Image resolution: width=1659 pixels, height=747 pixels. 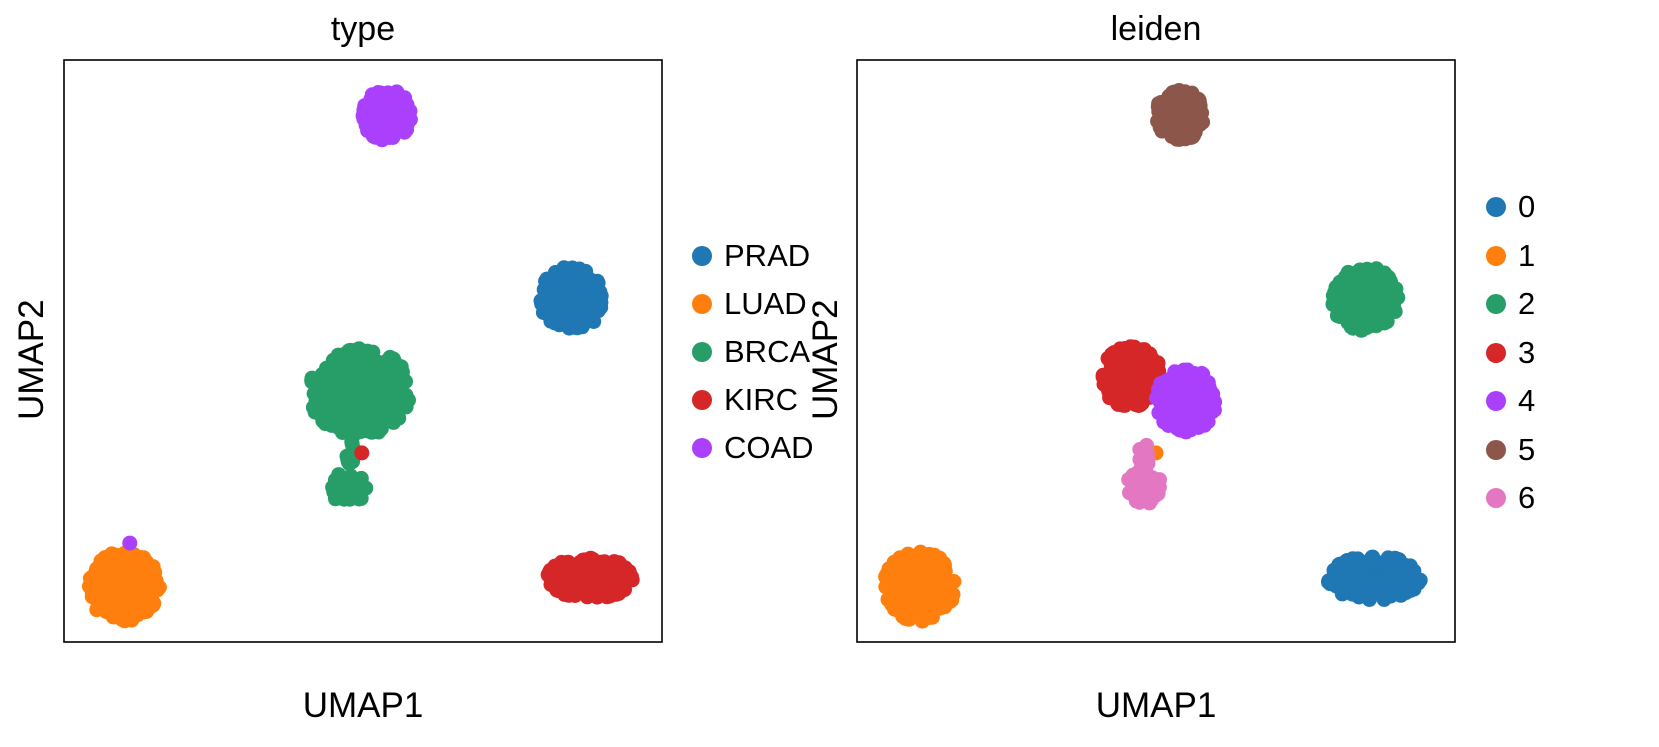 I want to click on legend-label: PRAD, so click(x=767, y=255).